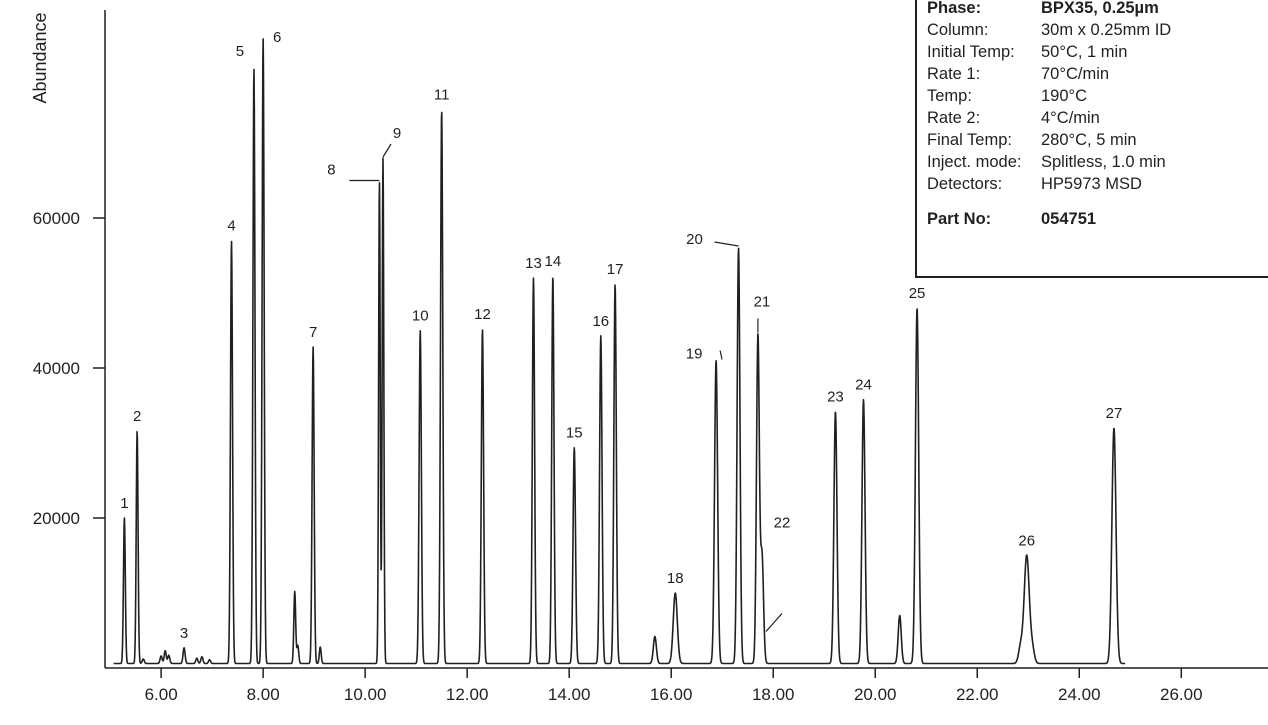  Describe the element at coordinates (1026, 541) in the screenshot. I see `peak-label-26: 26` at that location.